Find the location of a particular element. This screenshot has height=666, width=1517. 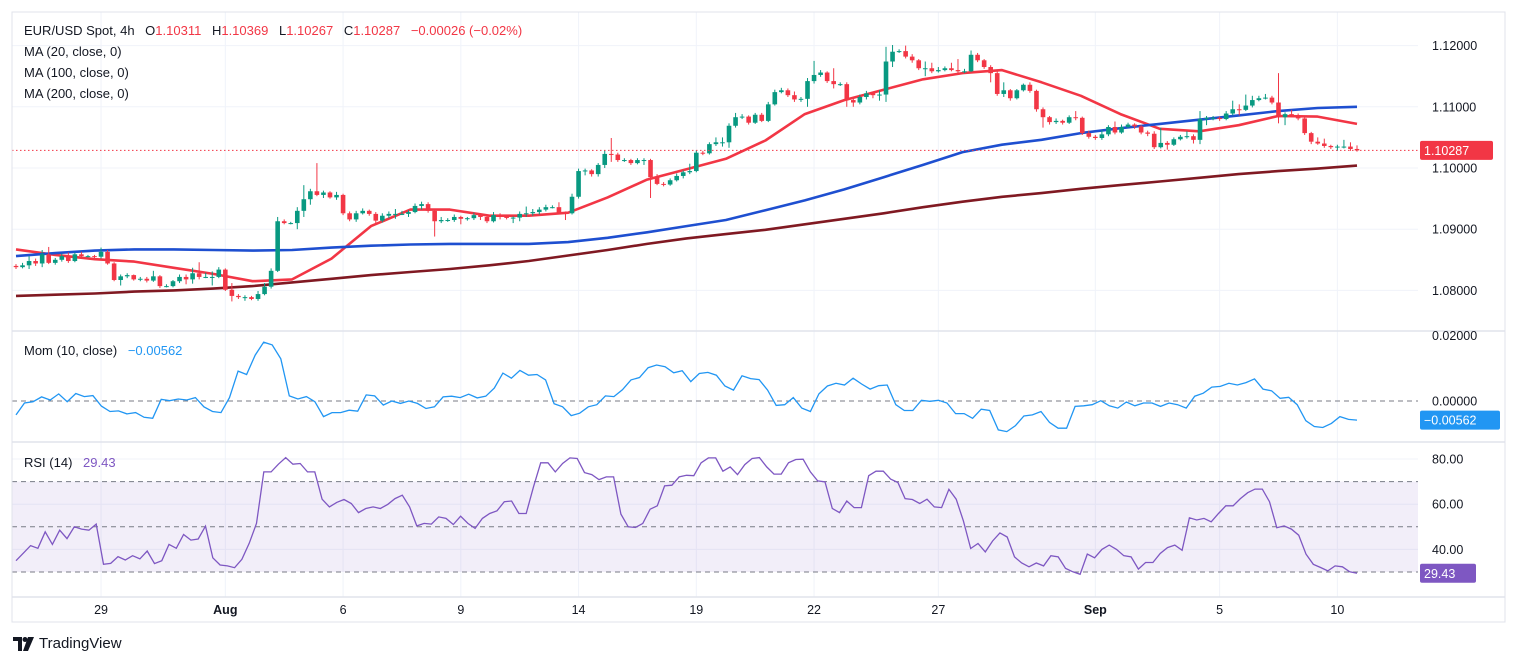

momentum-legend: Mom (10, close) −0.00562 is located at coordinates (103, 351).